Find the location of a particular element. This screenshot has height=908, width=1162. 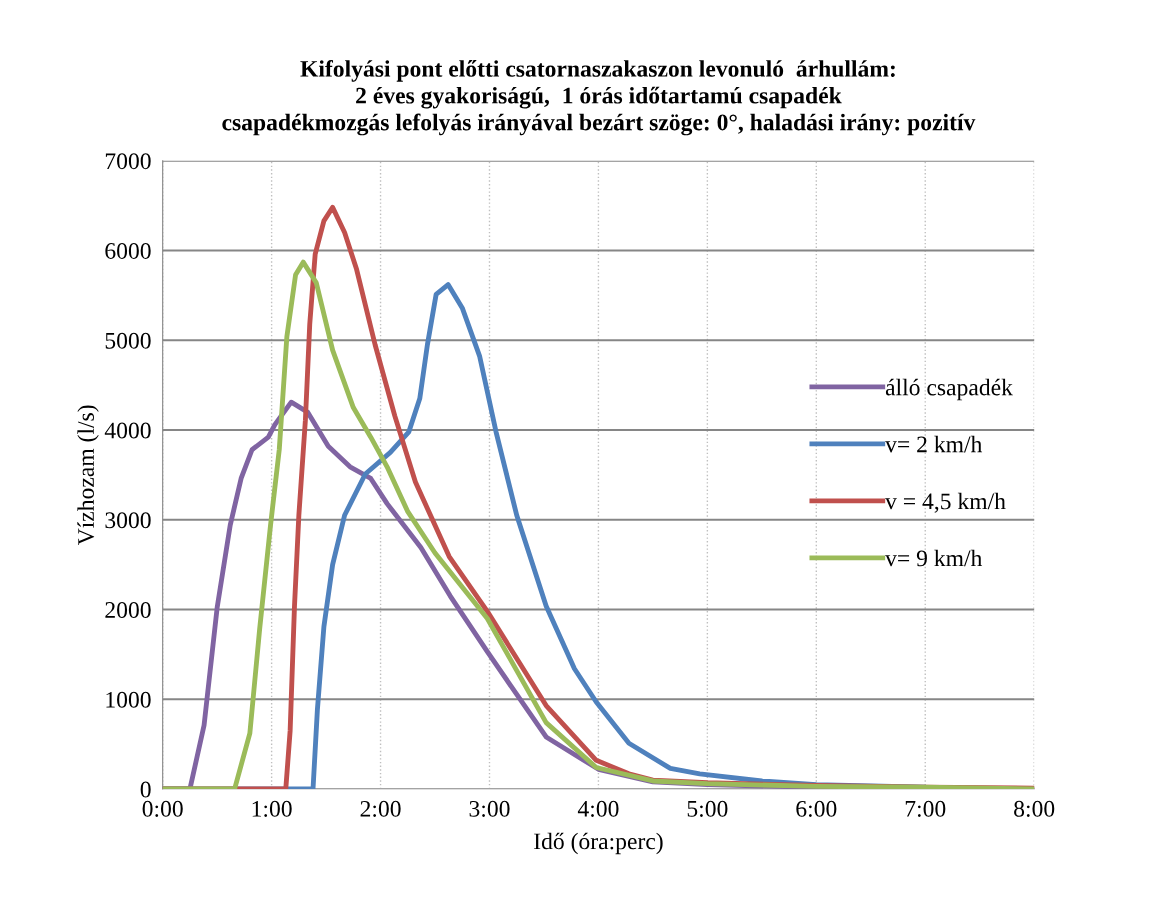

x-axis-title: Idő (óra:perc) is located at coordinates (598, 843).